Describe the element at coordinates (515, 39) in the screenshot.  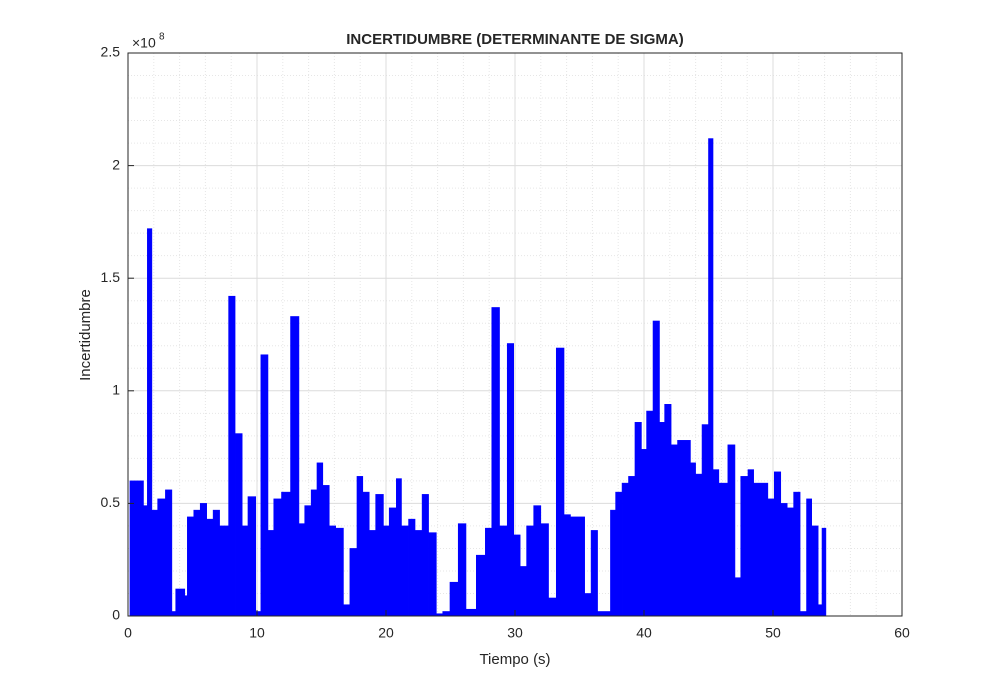
I see `chart-title: INCERTIDUMBRE (DETERMINANTE DE SIGMA)` at that location.